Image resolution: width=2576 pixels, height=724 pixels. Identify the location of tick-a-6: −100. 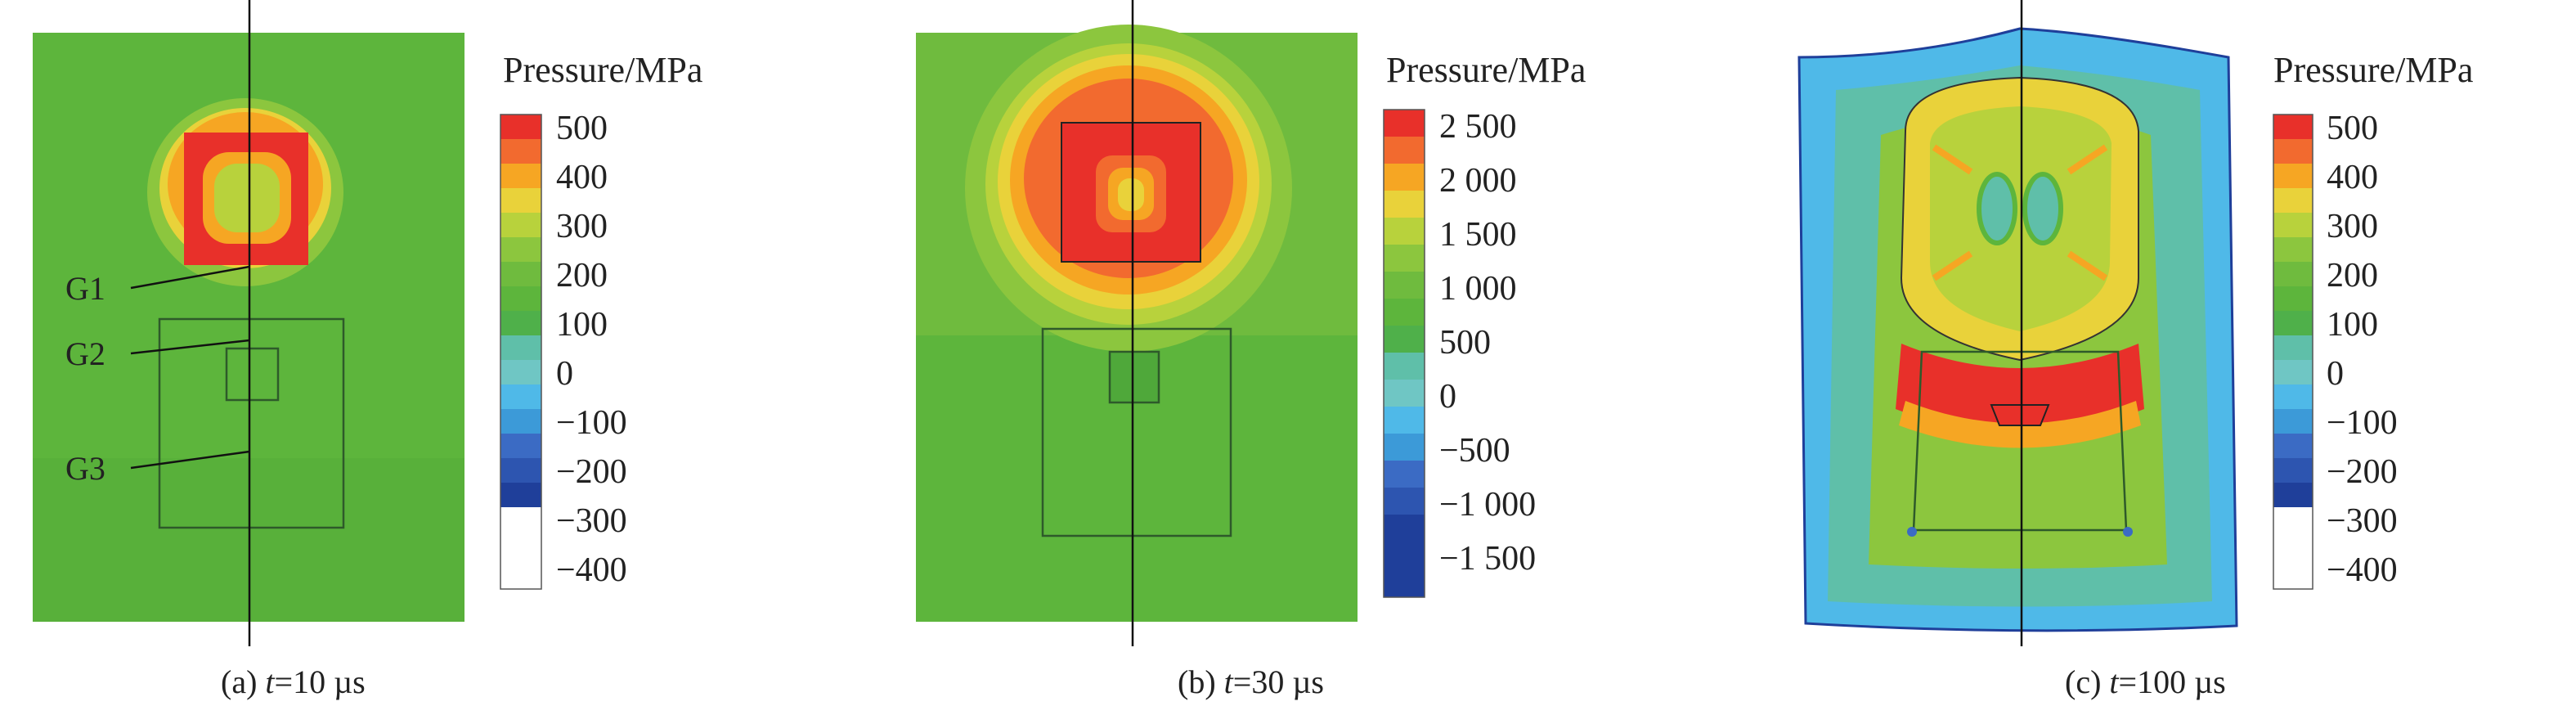
(591, 423).